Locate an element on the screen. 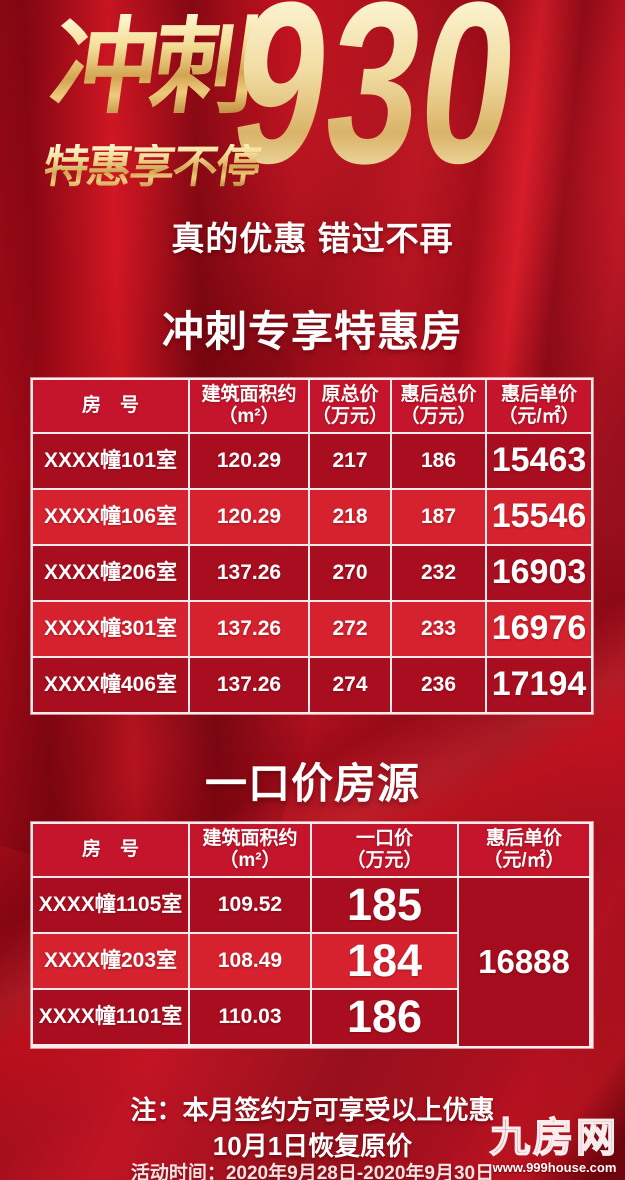  hero-title: 冲刺 is located at coordinates (152, 67).